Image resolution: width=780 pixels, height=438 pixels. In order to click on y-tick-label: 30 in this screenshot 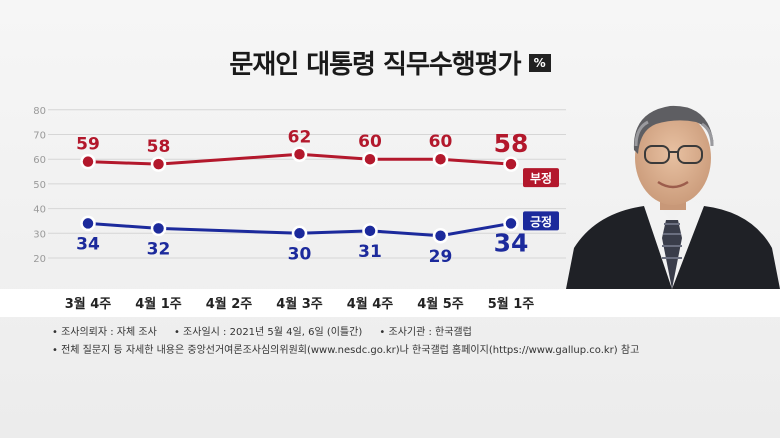, I will do `click(39, 234)`.